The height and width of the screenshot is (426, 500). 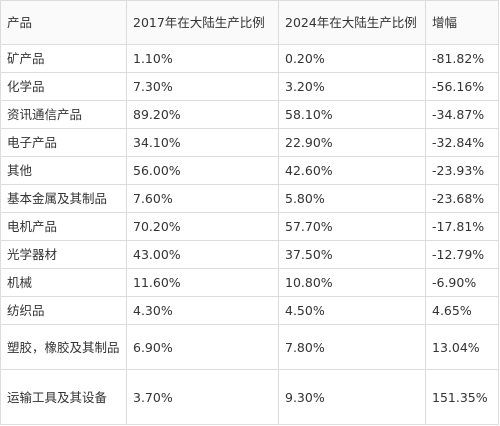 I want to click on cell-product: 化学品, so click(x=63, y=86).